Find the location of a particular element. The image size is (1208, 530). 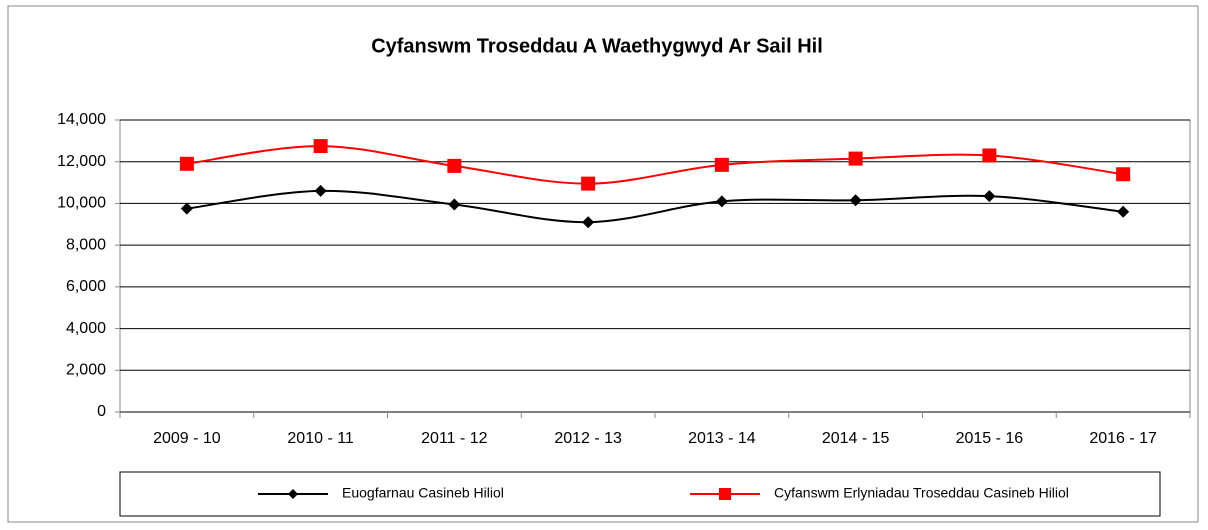

x-tick-label: 2014 - 15 is located at coordinates (856, 438).